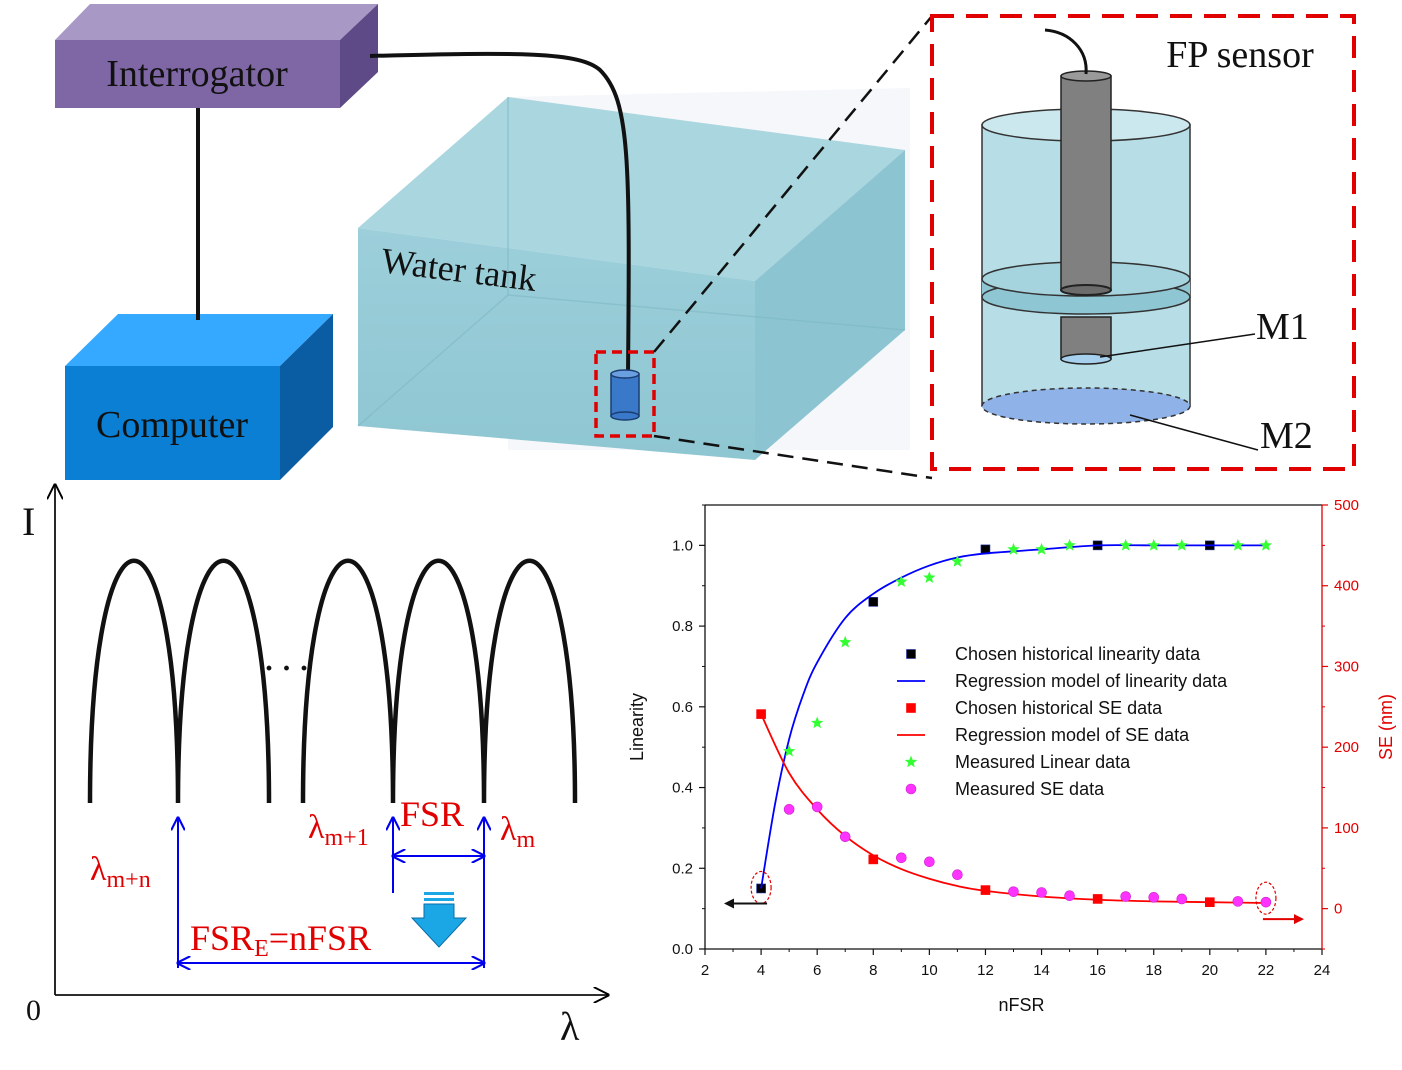 The image size is (1402, 1070). I want to click on water-tank, so click(633, 274).